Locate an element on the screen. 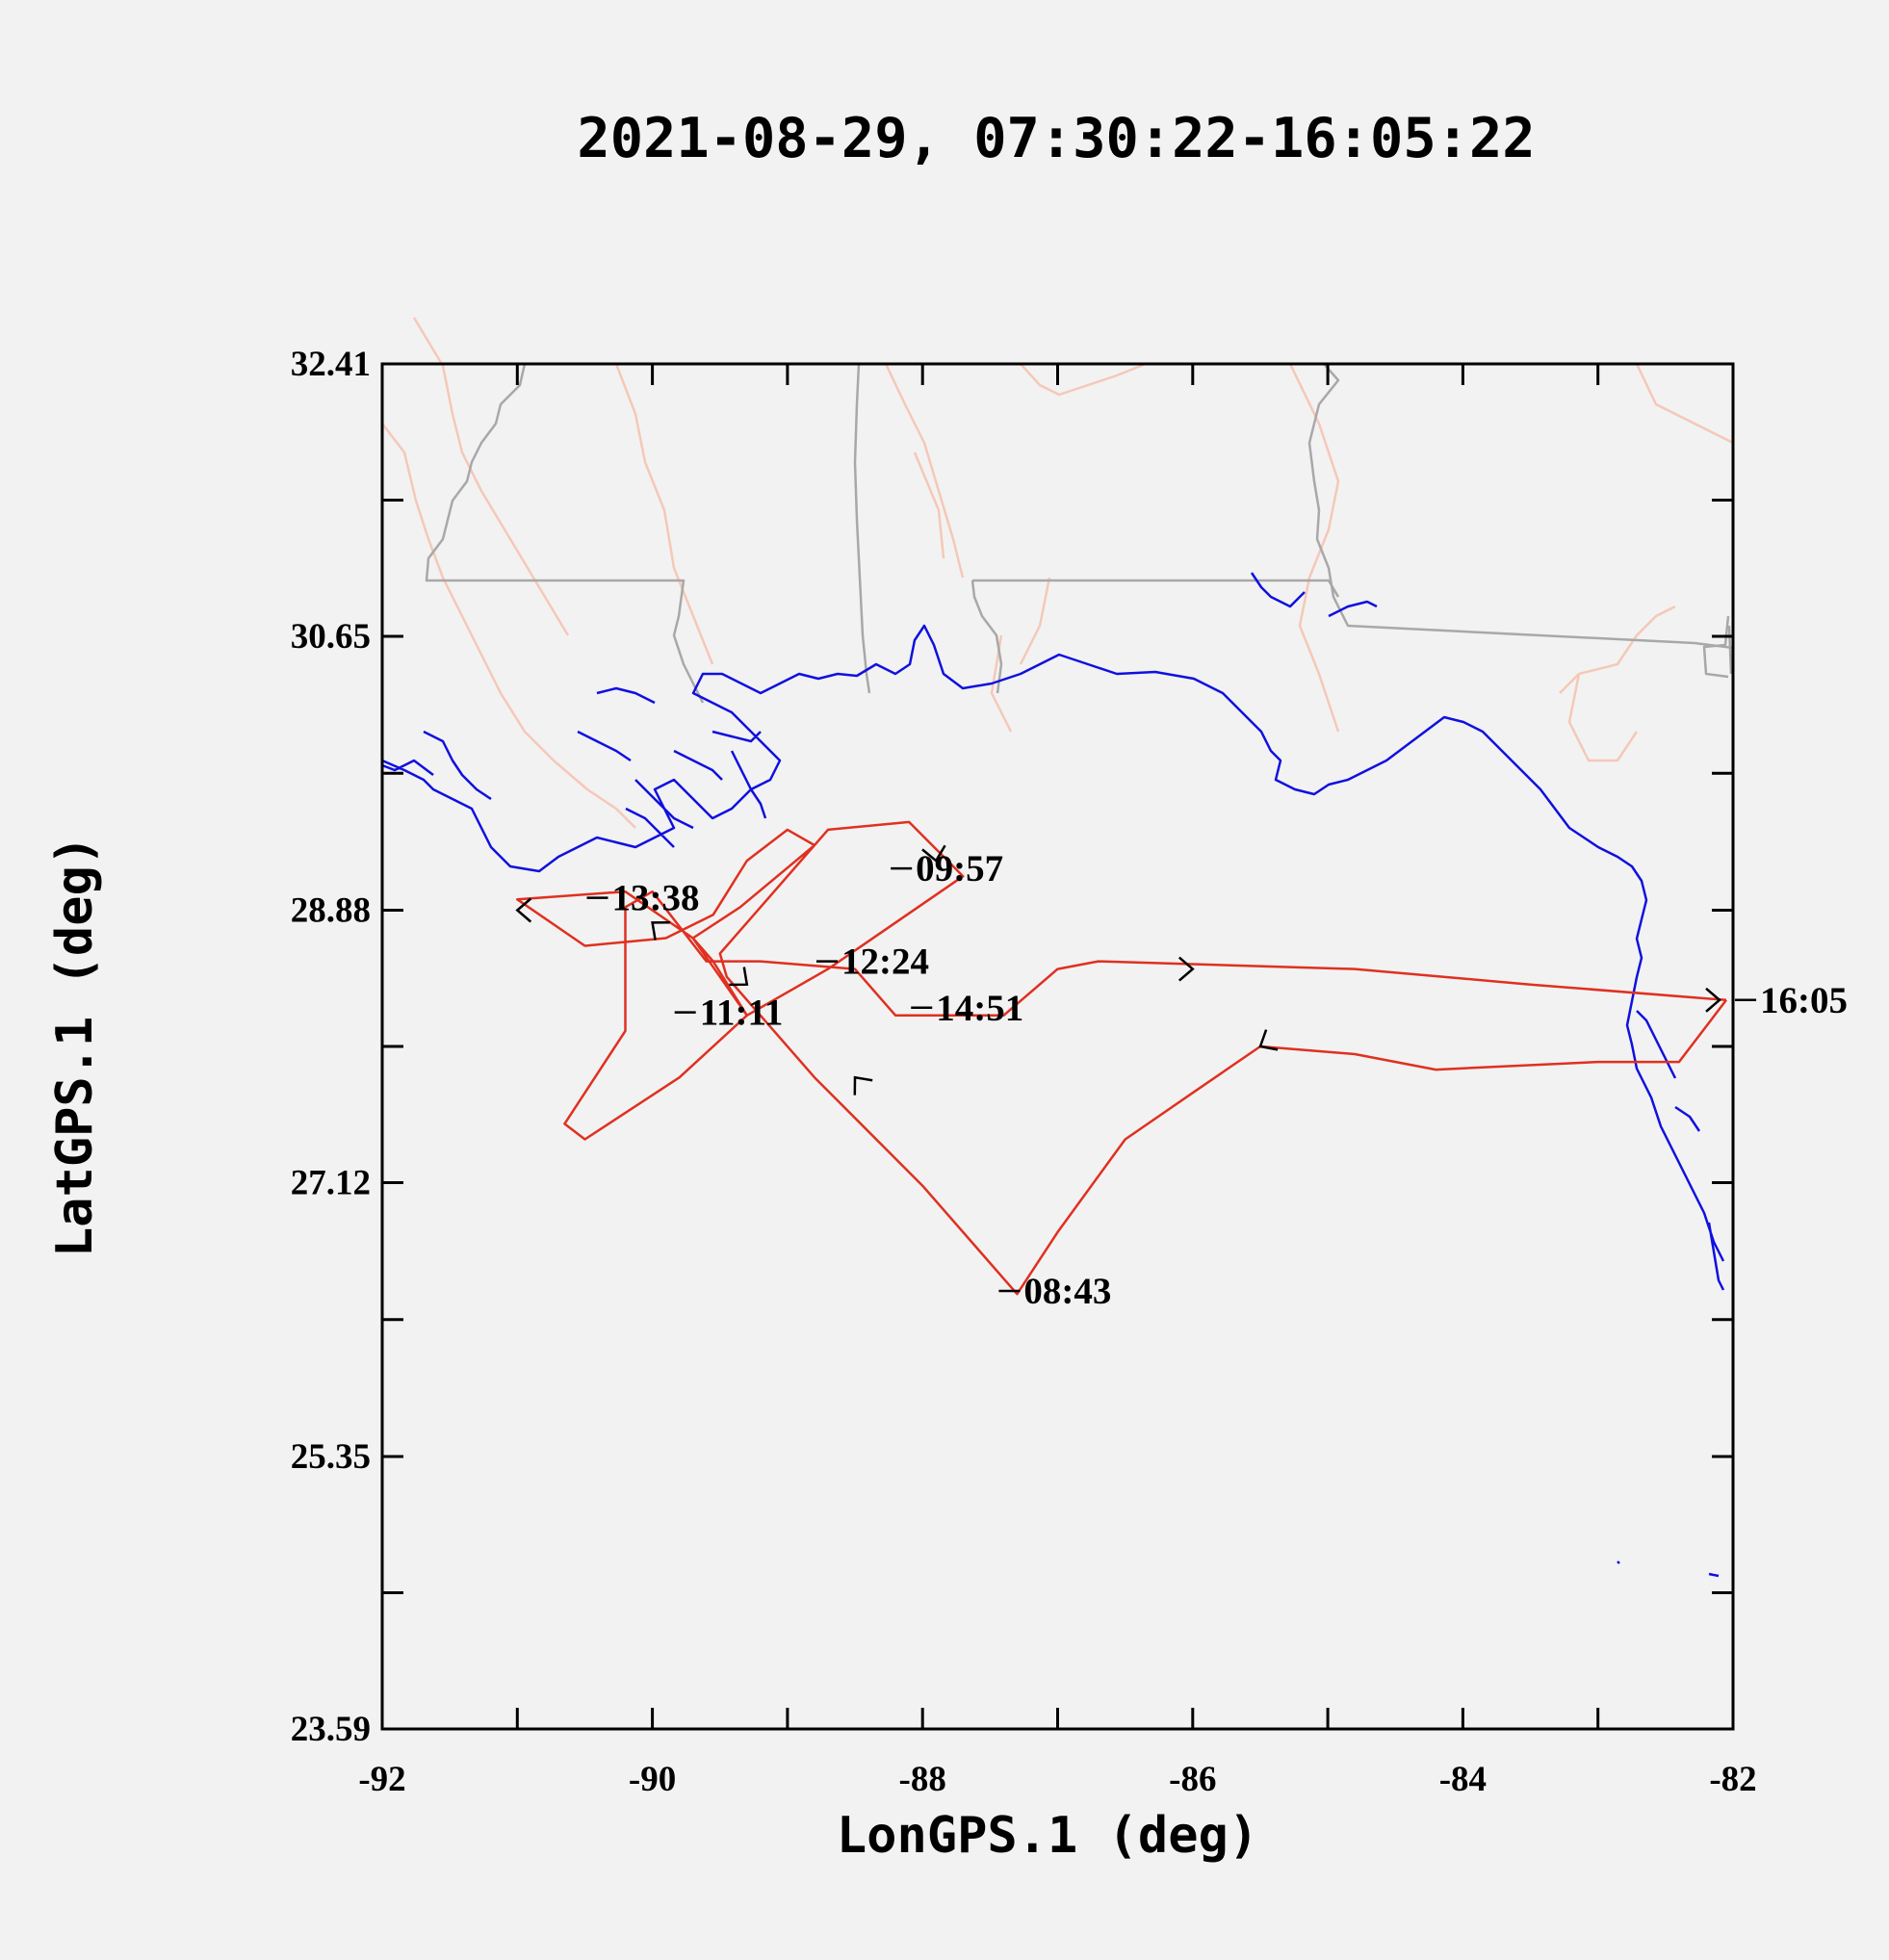 The width and height of the screenshot is (1889, 1960). y-tick-label-3: 27.12 is located at coordinates (331, 1182).